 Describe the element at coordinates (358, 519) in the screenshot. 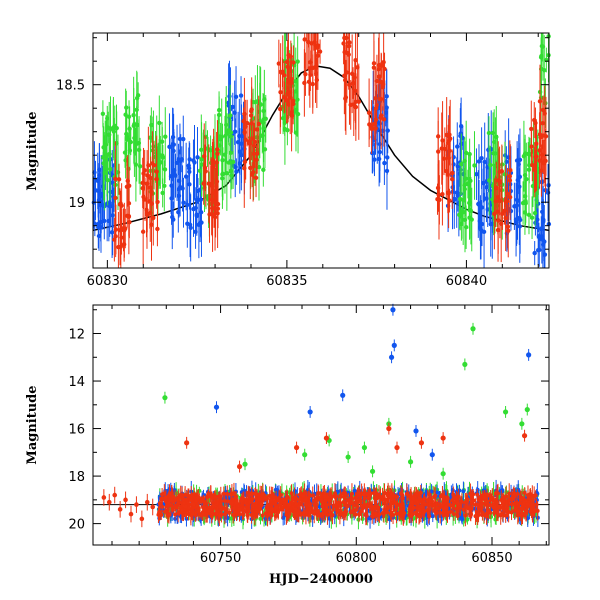

I see `bottom-band-point-green` at that location.